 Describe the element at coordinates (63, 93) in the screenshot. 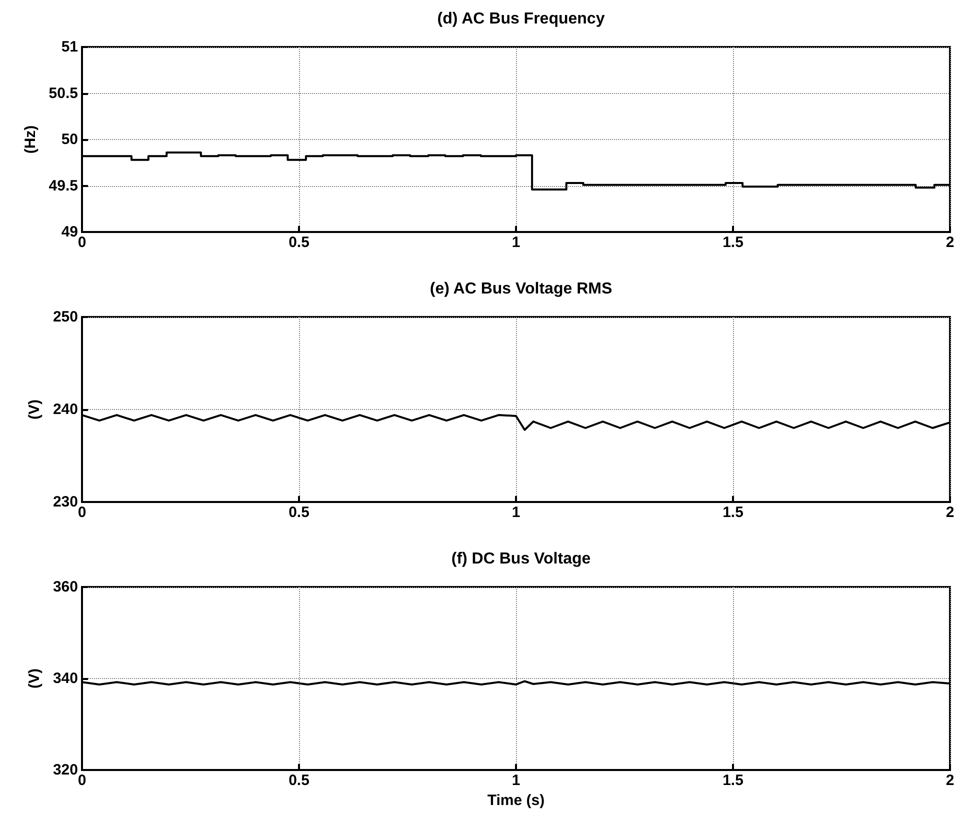

I see `y-tick-label: 50.5` at that location.